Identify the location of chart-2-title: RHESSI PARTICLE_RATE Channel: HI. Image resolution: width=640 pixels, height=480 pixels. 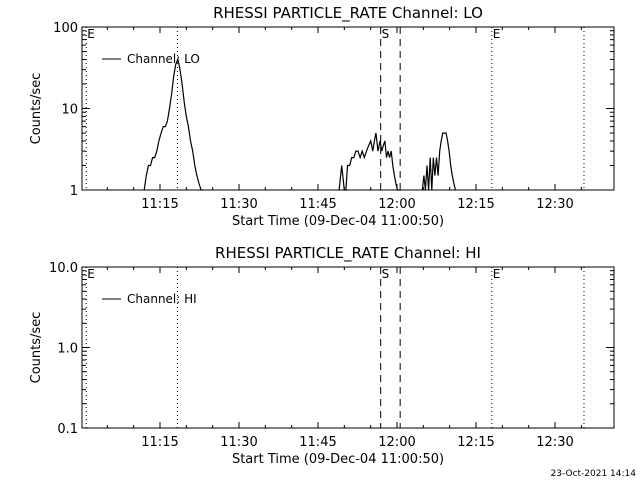
(348, 253).